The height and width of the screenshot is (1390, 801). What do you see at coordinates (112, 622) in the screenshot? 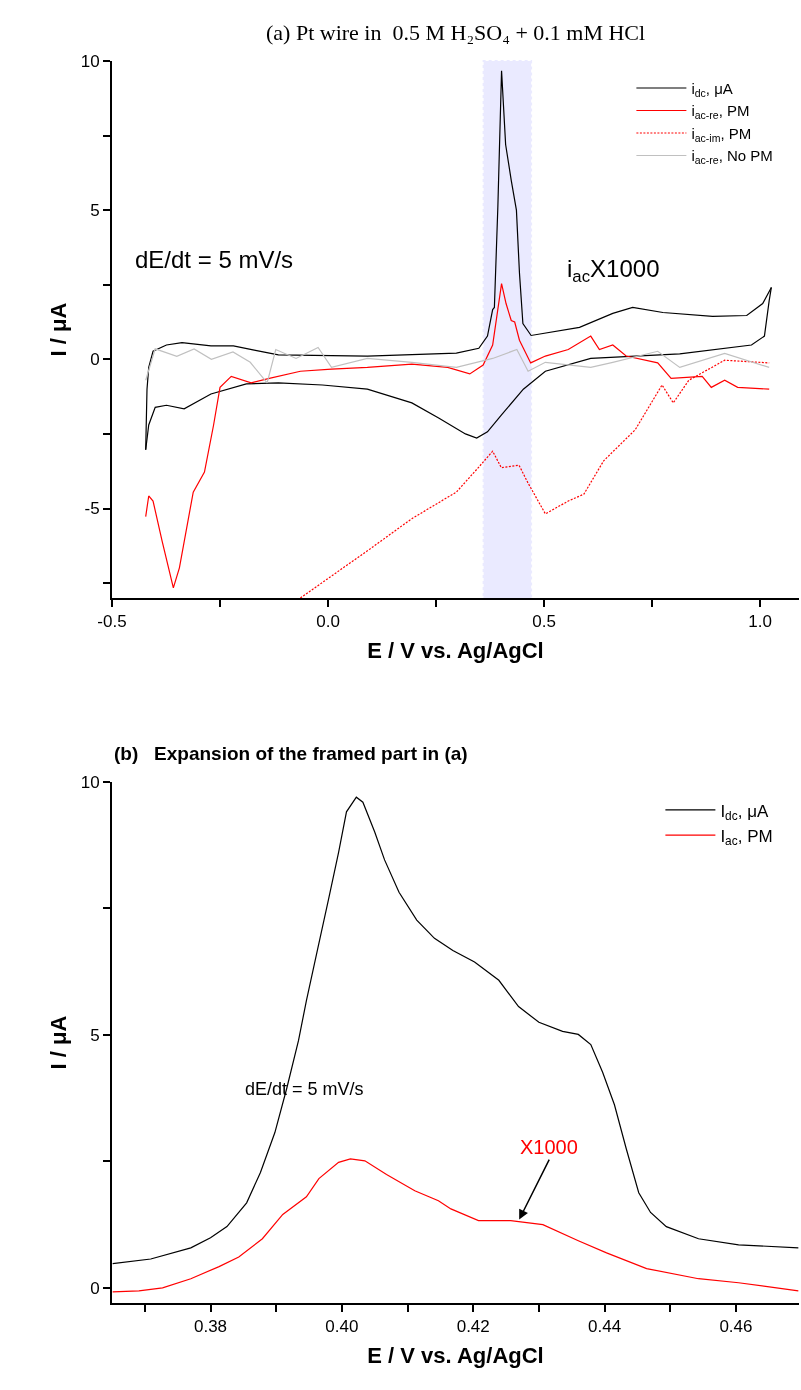
I see `x-tick-label: -0.5` at bounding box center [112, 622].